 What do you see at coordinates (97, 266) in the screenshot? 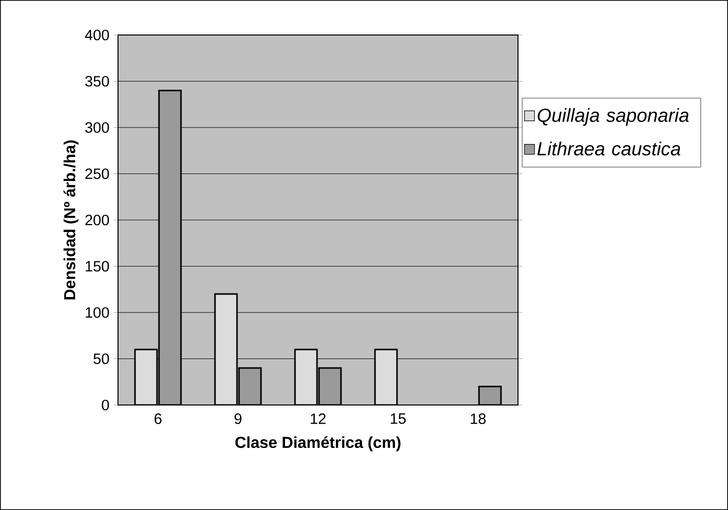
I see `y-tick-label: 150` at bounding box center [97, 266].